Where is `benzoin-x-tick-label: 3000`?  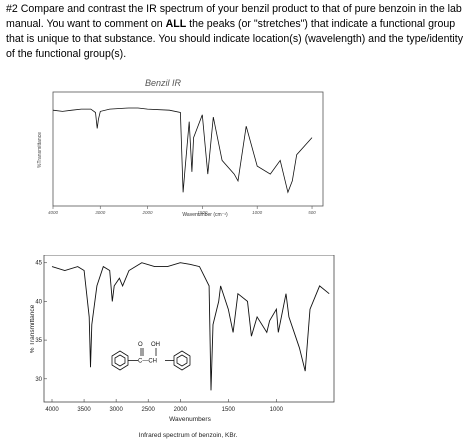 benzoin-x-tick-label: 3000 is located at coordinates (116, 410).